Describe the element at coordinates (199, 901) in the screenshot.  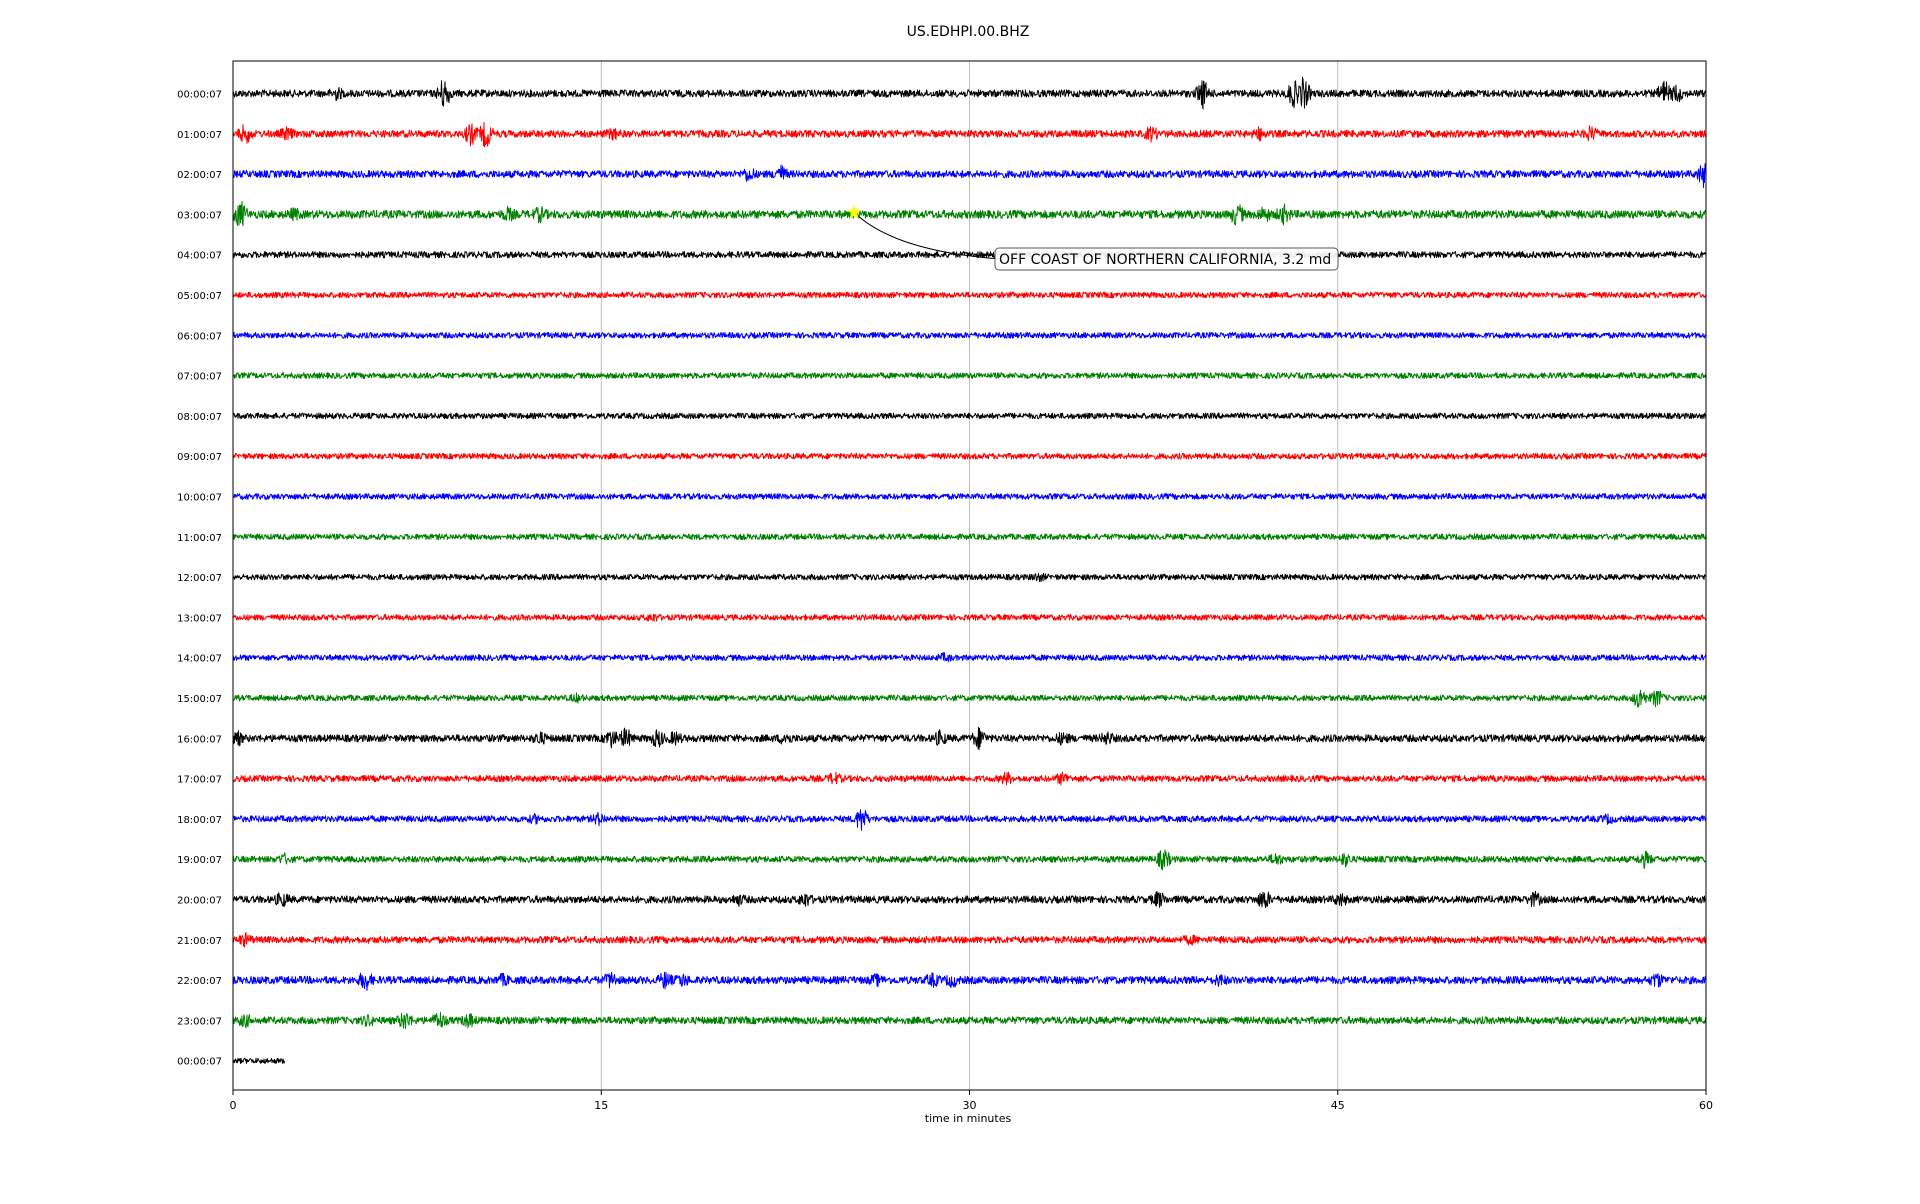
I see `row-time-label: 20:00:07` at that location.